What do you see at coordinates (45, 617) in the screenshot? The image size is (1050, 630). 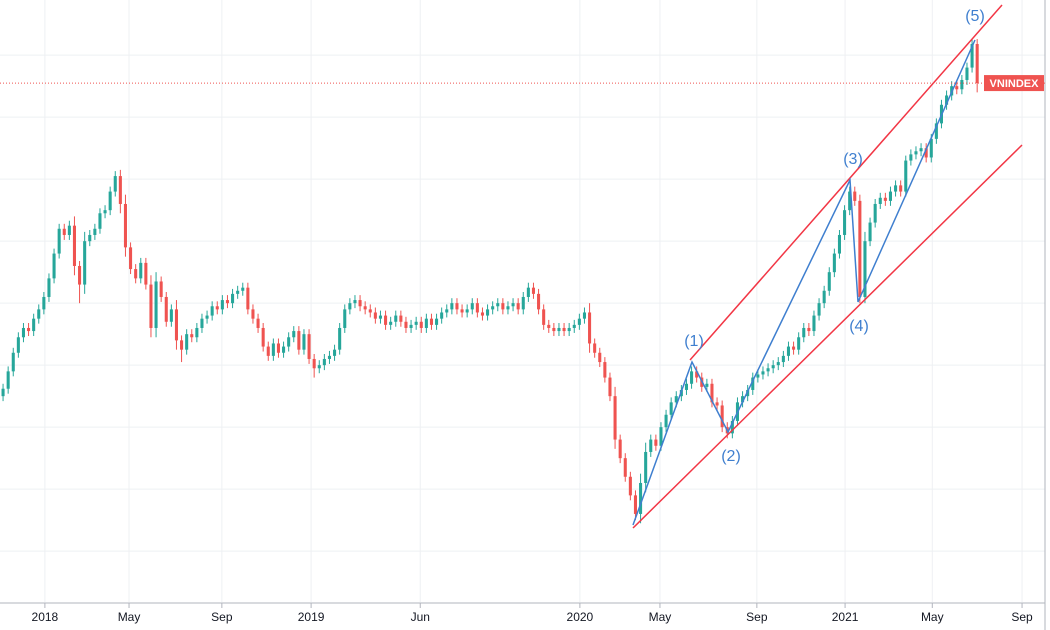 I see `x-tick-label: 2018` at bounding box center [45, 617].